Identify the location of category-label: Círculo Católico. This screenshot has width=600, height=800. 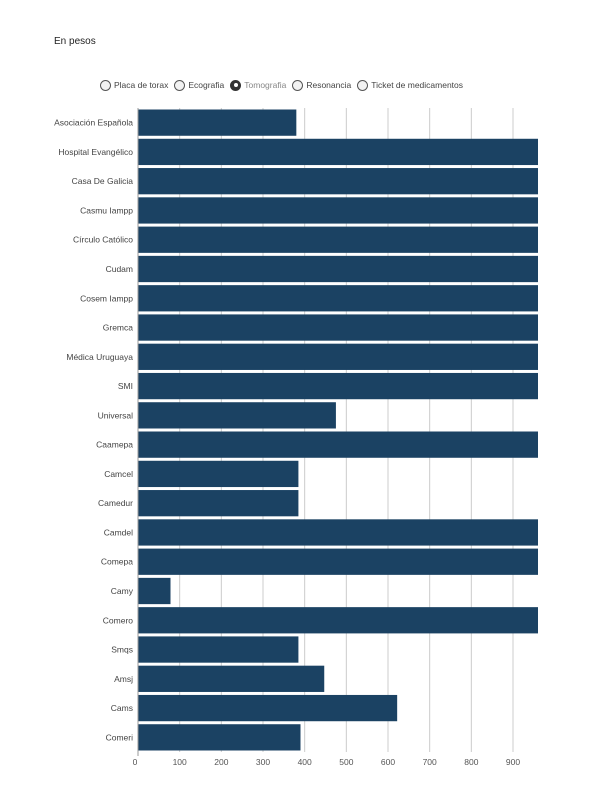
(103, 240).